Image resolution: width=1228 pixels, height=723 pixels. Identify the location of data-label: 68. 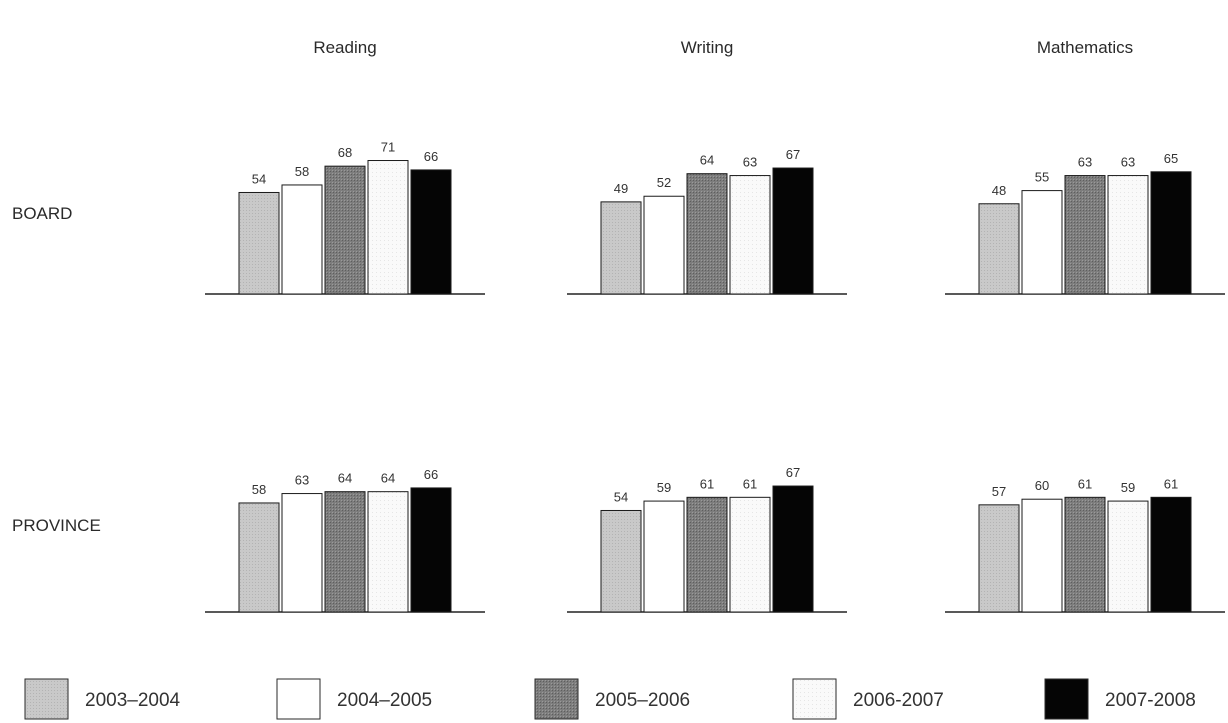
(345, 152).